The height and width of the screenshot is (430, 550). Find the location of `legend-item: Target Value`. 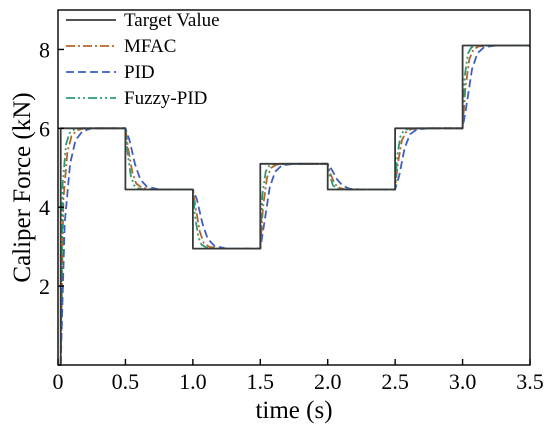

legend-item: Target Value is located at coordinates (143, 20).